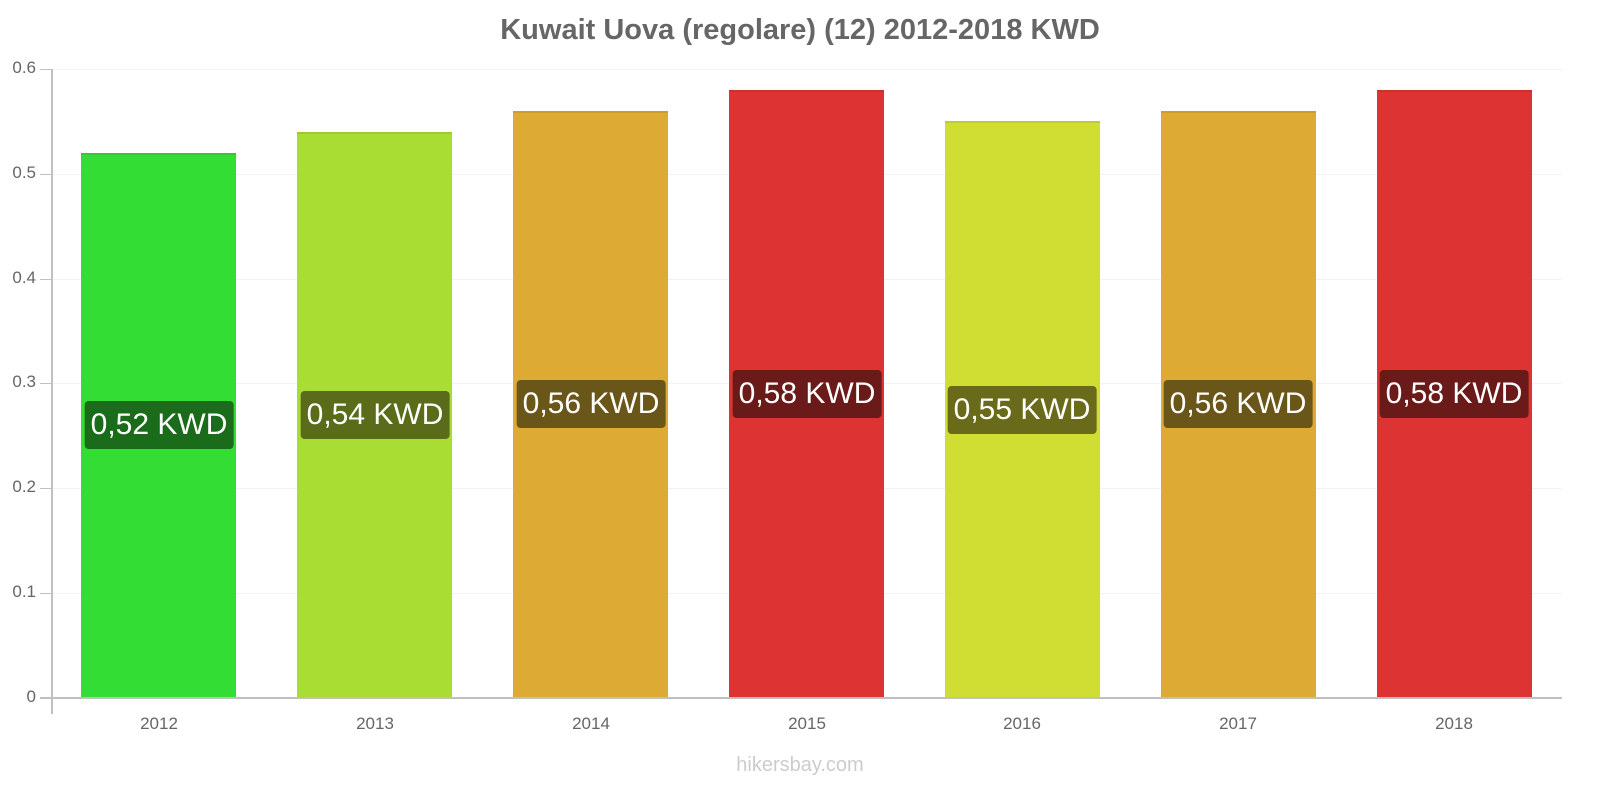 The image size is (1600, 800). What do you see at coordinates (24, 277) in the screenshot?
I see `y-tick-label: 0.4` at bounding box center [24, 277].